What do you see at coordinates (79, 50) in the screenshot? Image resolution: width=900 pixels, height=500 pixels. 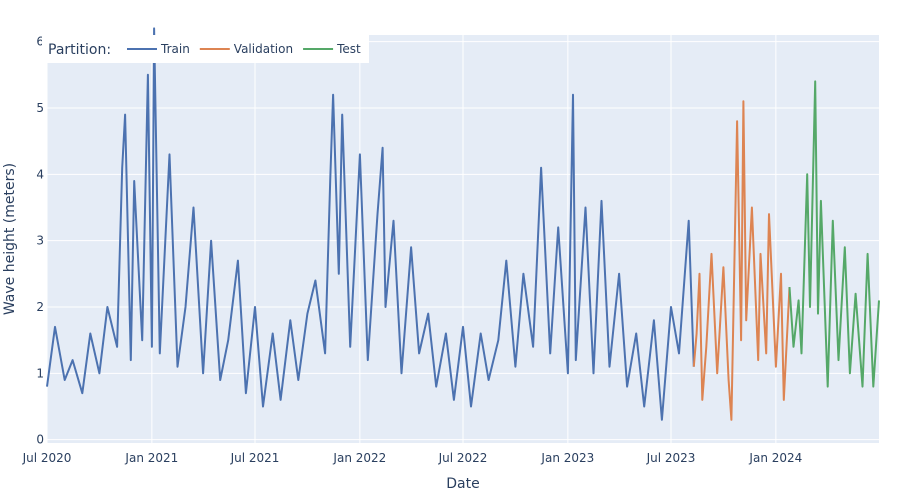 I see `legend-title: Partition:` at bounding box center [79, 50].